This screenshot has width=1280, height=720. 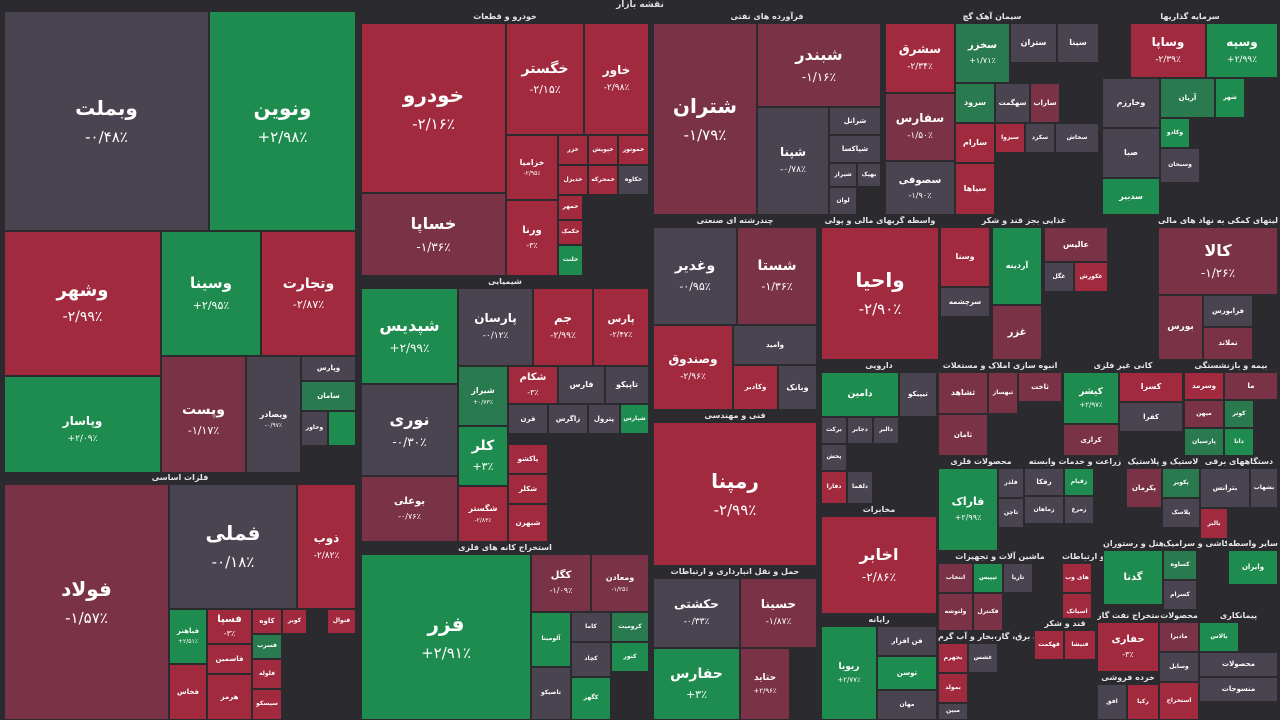 What do you see at coordinates (106, 121) in the screenshot?
I see `stock-tile: وبملت -۰/۴۸٪` at bounding box center [106, 121].